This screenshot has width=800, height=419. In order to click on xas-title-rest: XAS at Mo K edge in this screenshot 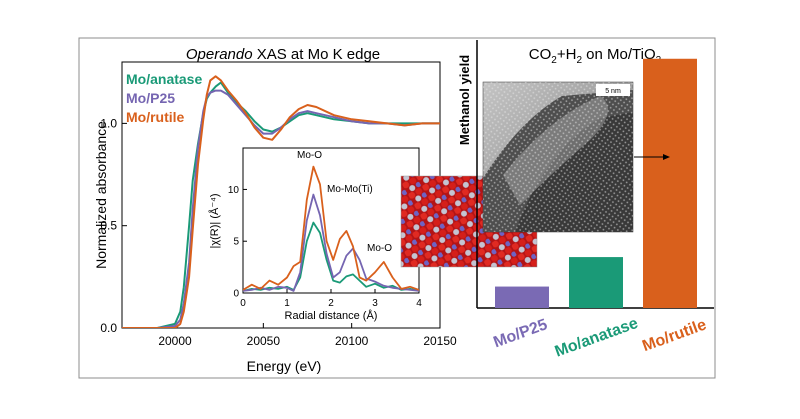, I will do `click(317, 54)`.